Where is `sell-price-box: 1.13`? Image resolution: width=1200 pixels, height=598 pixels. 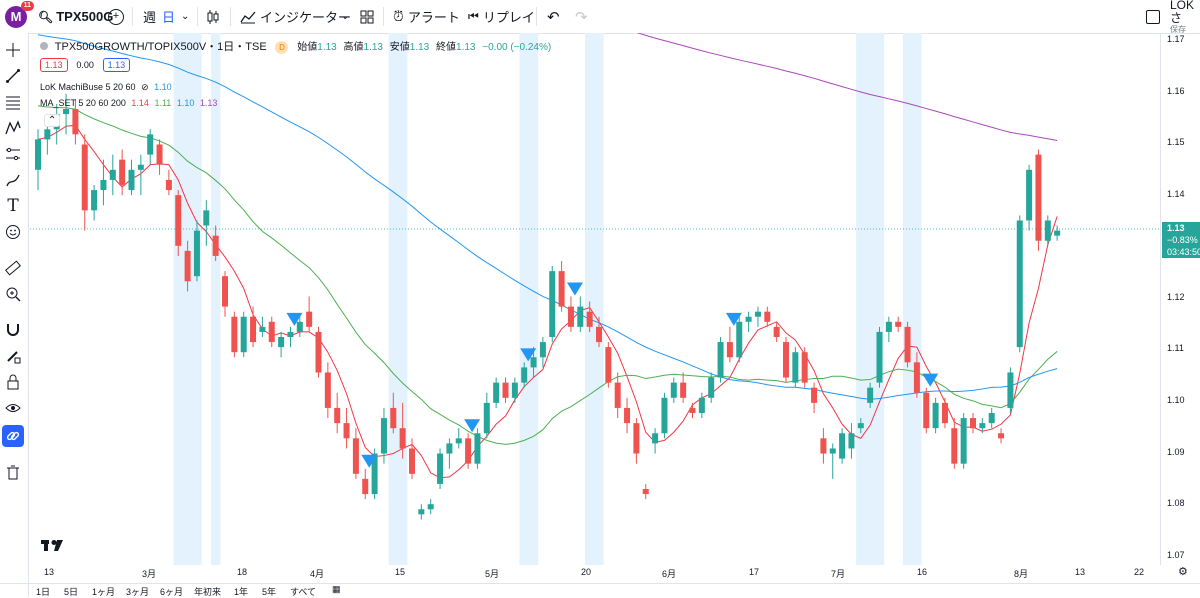
sell-price-box: 1.13 is located at coordinates (54, 65).